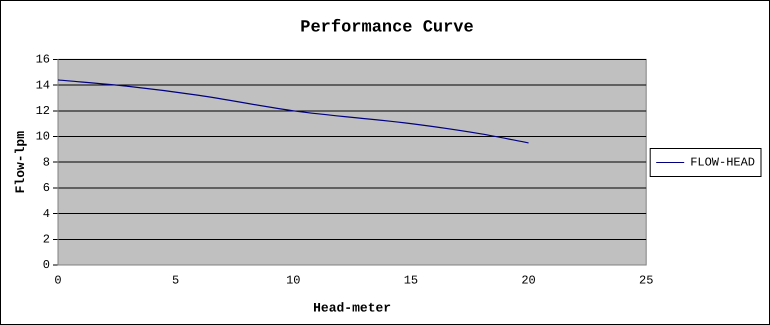 The width and height of the screenshot is (770, 325). I want to click on x-tick-label: 10, so click(293, 280).